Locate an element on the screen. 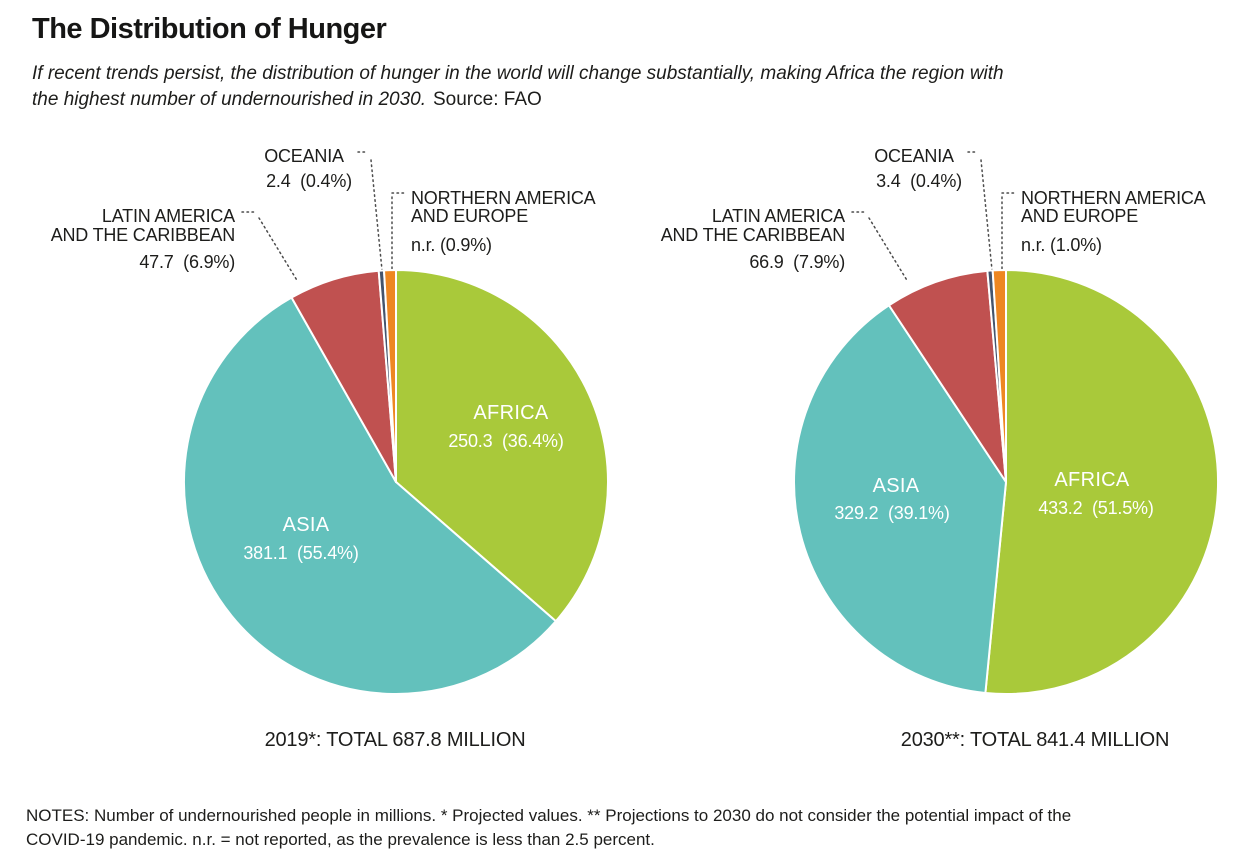 Image resolution: width=1250 pixels, height=863 pixels. chart-caption-2030: 2030**: TOTAL 841.4 MILLION is located at coordinates (1035, 740).